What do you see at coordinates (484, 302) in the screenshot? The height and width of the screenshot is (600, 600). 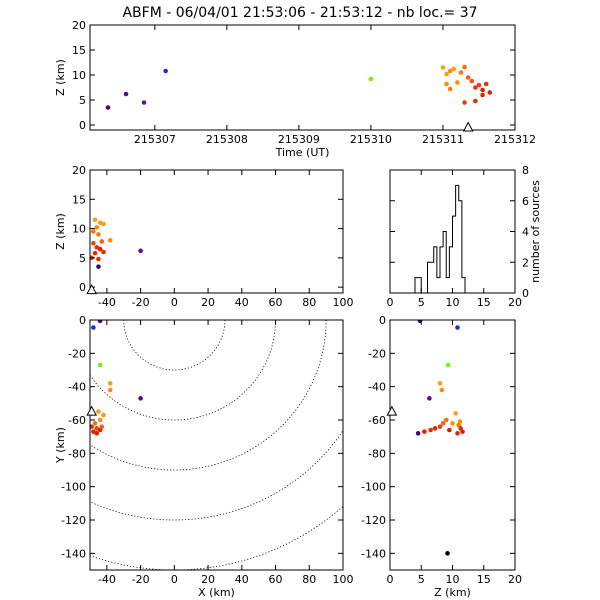 I see `x-tick-label: 15` at bounding box center [484, 302].